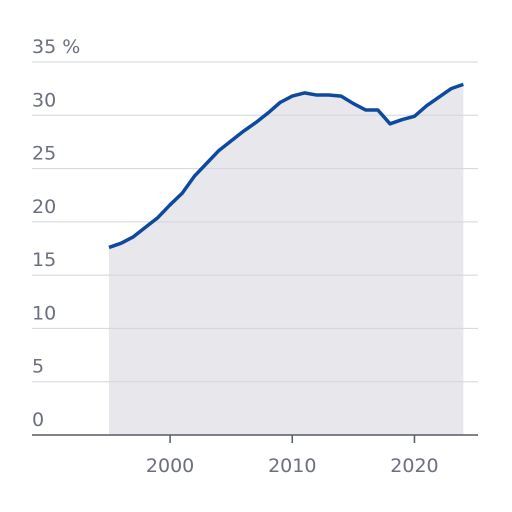  Describe the element at coordinates (56, 47) in the screenshot. I see `y-tick-label: 35 %` at that location.